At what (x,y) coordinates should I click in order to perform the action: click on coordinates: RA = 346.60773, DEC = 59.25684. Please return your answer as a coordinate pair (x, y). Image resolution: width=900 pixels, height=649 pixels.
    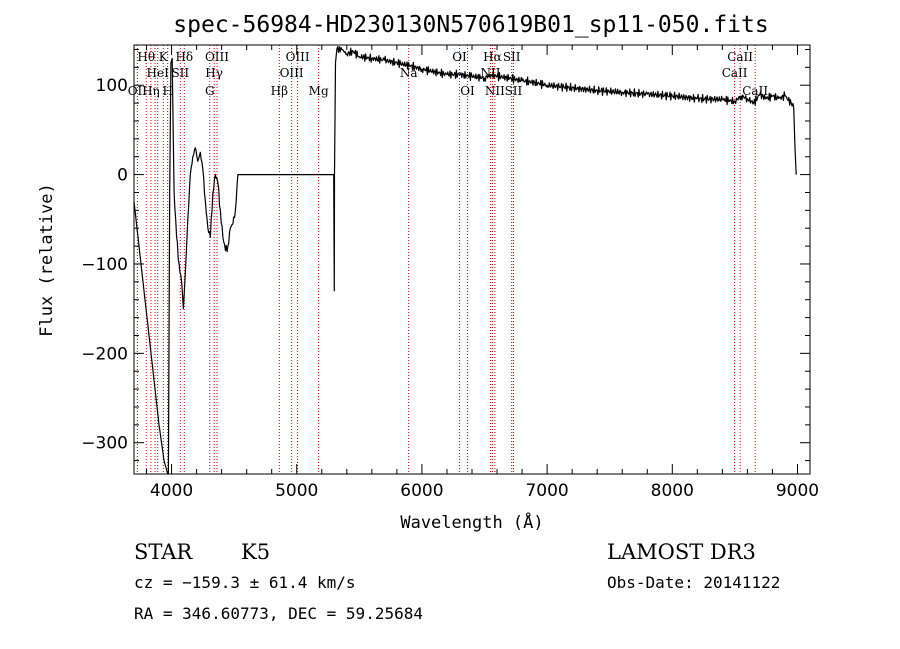
    Looking at the image, I should click on (278, 613).